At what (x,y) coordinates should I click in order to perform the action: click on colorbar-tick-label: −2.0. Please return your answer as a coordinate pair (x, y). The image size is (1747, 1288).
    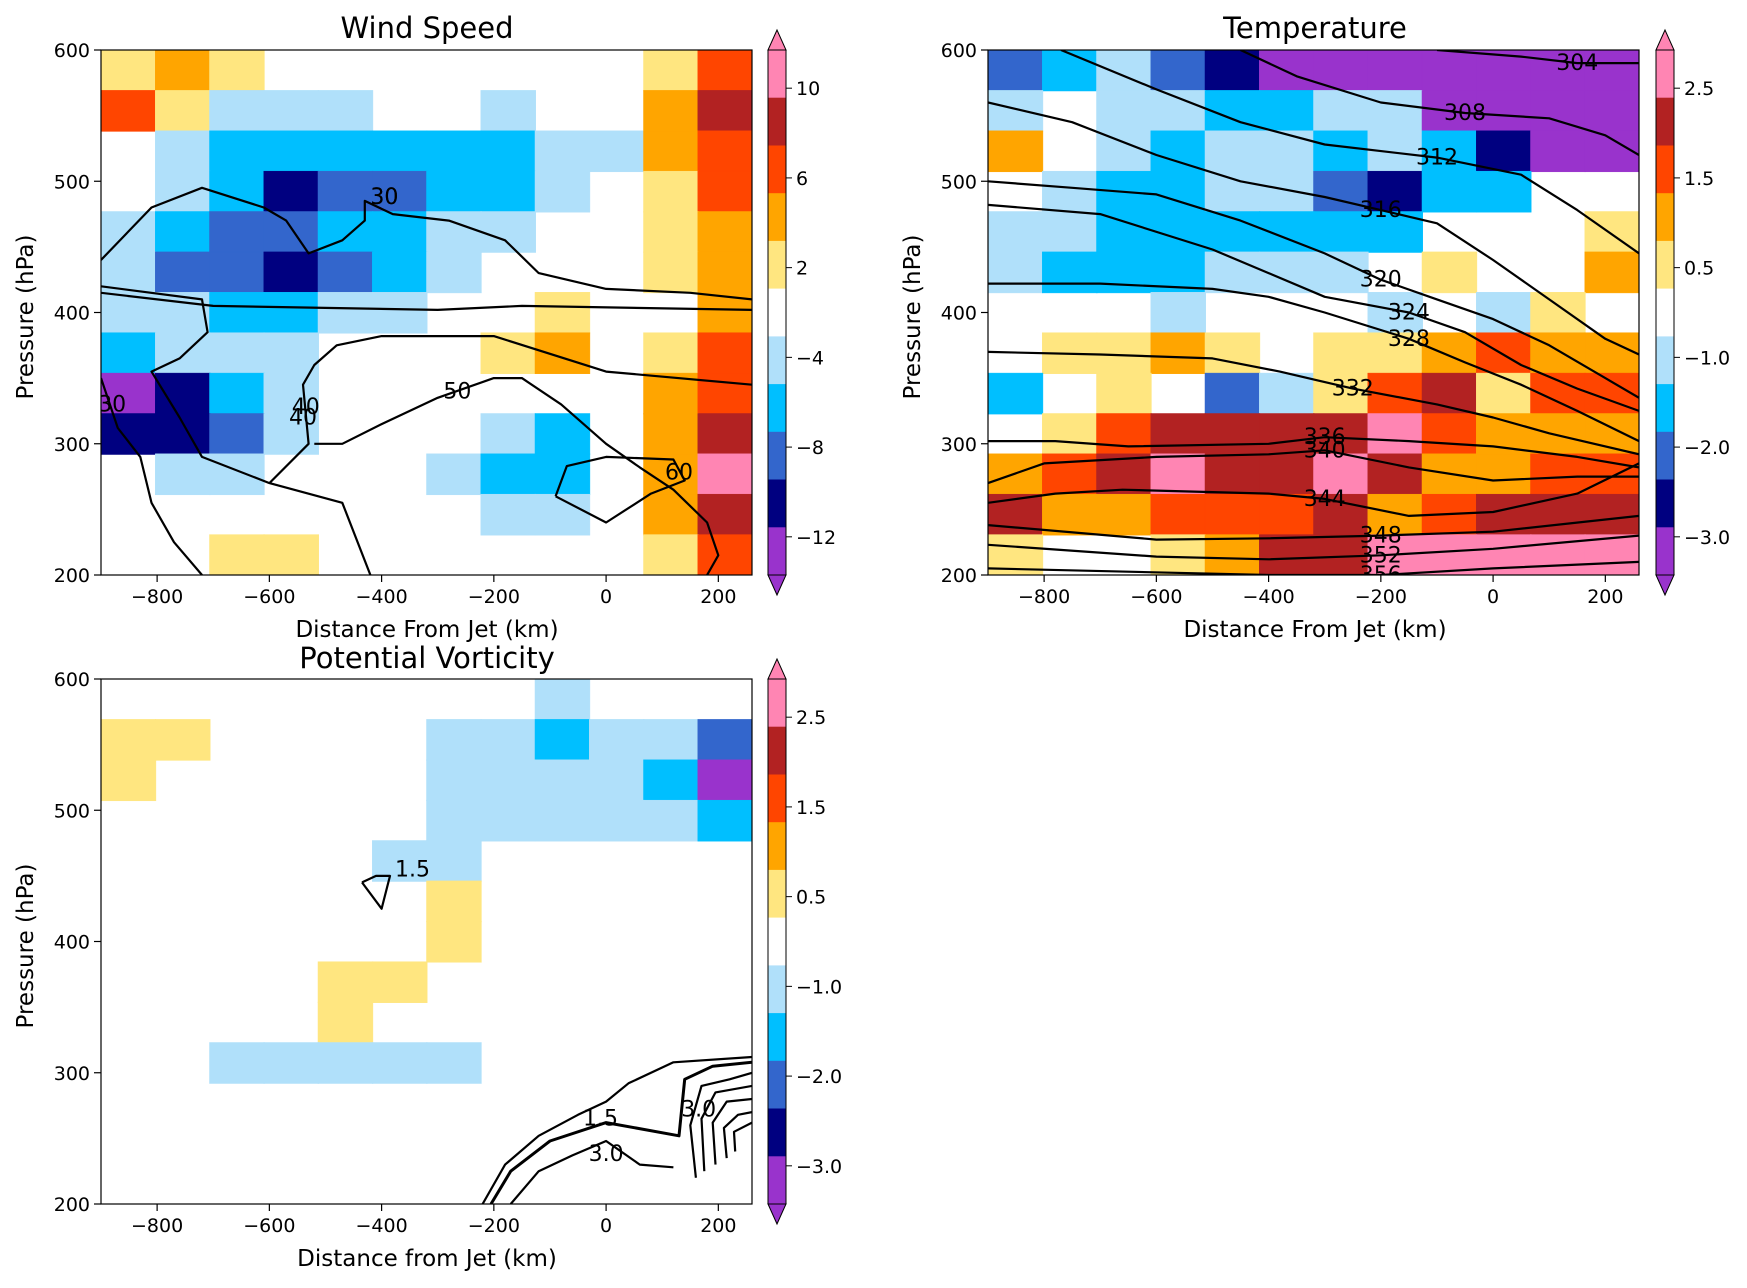
    Looking at the image, I should click on (819, 1077).